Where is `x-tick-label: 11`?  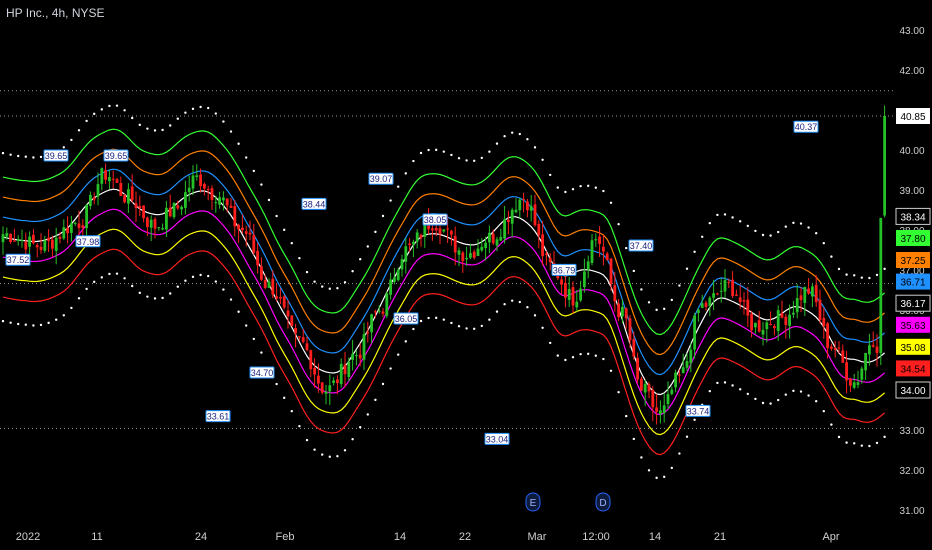 x-tick-label: 11 is located at coordinates (96, 537).